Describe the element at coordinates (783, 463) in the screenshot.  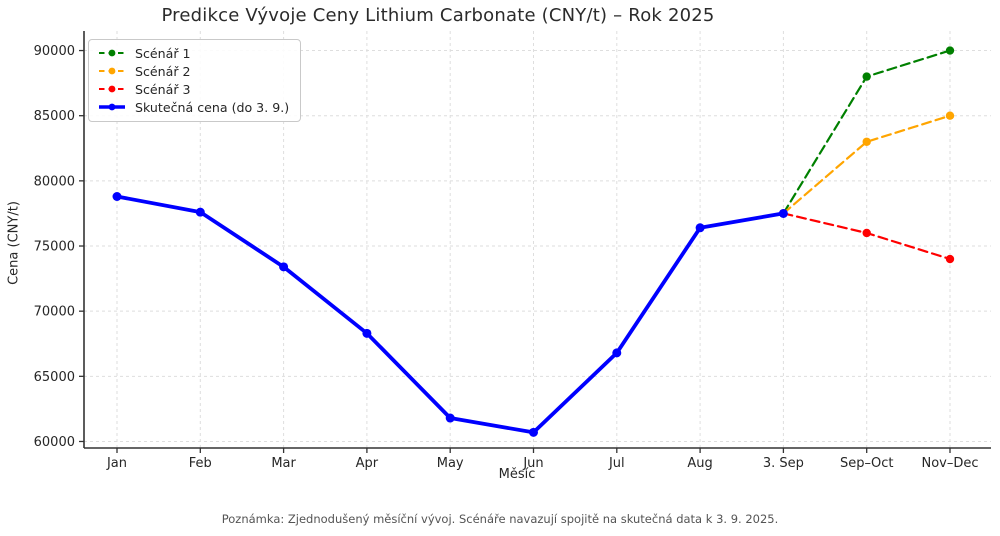
I see `x-tick-label: 3. Sep` at that location.